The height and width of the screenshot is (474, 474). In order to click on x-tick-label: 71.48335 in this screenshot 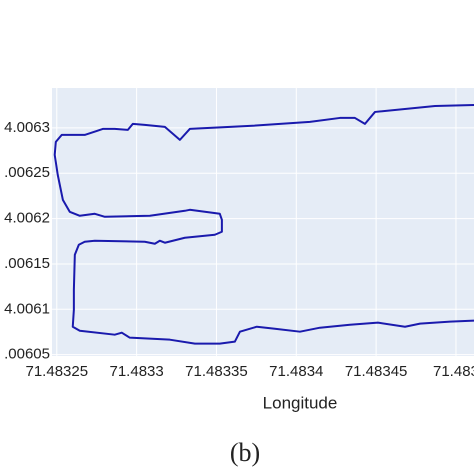, I will do `click(216, 371)`.